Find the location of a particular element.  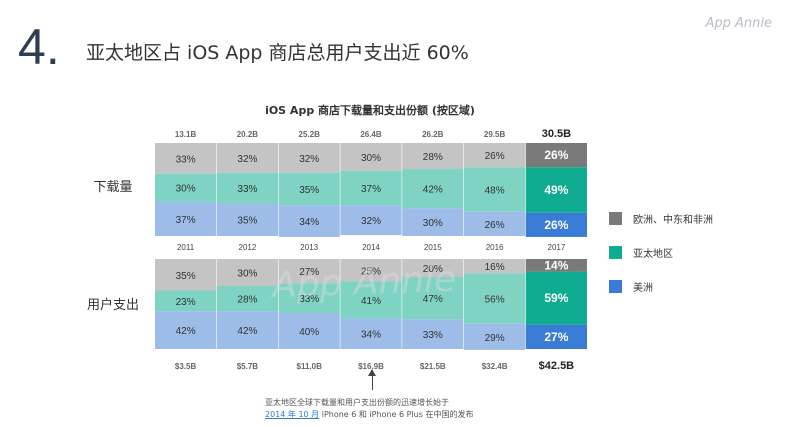

bar-spend-2016-americas is located at coordinates (495, 336).